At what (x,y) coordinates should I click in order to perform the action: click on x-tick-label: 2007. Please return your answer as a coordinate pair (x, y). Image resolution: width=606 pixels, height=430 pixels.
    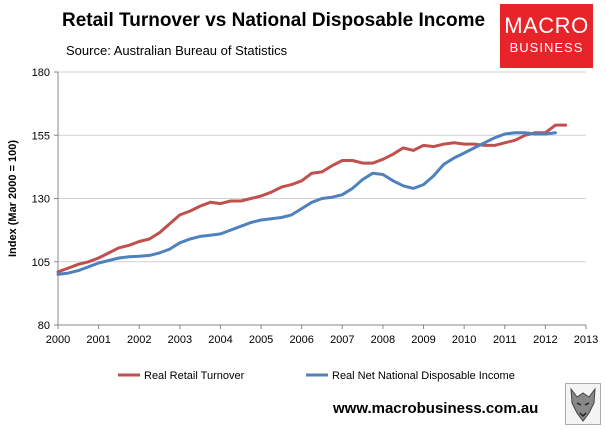
    Looking at the image, I should click on (342, 340).